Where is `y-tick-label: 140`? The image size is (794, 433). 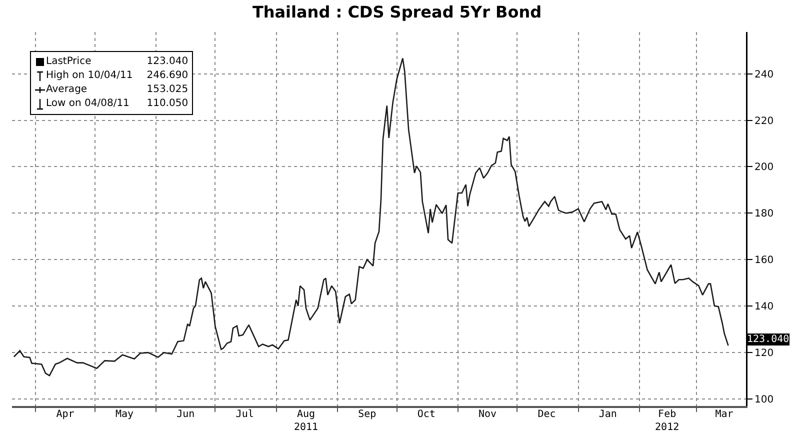 y-tick-label: 140 is located at coordinates (764, 307).